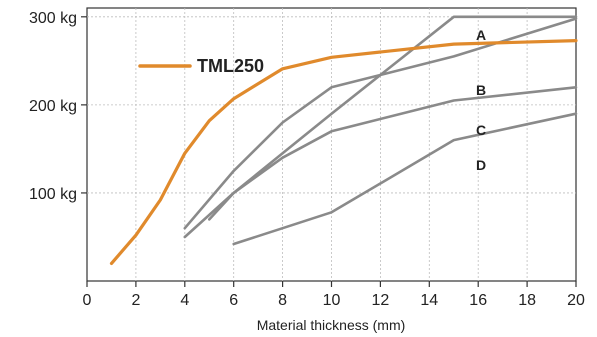 The width and height of the screenshot is (597, 337). What do you see at coordinates (233, 300) in the screenshot?
I see `x-tick-label: 6` at bounding box center [233, 300].